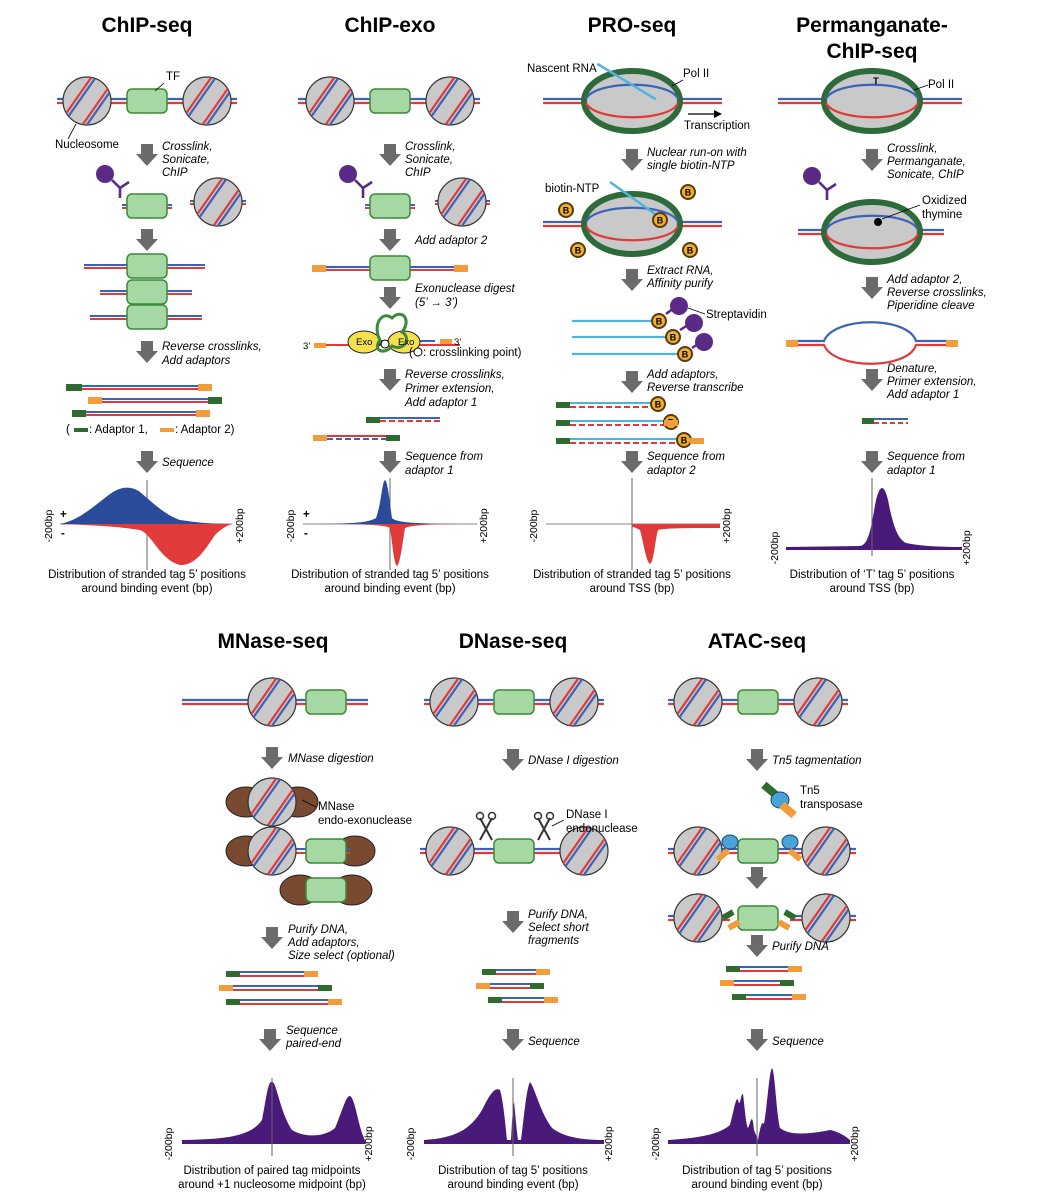 This screenshot has height=1197, width=1041. Describe the element at coordinates (272, 1185) in the screenshot. I see `svg-text:around +1 nucleosome midpoint: around +1 nucleosome midpoint (bp)` at that location.